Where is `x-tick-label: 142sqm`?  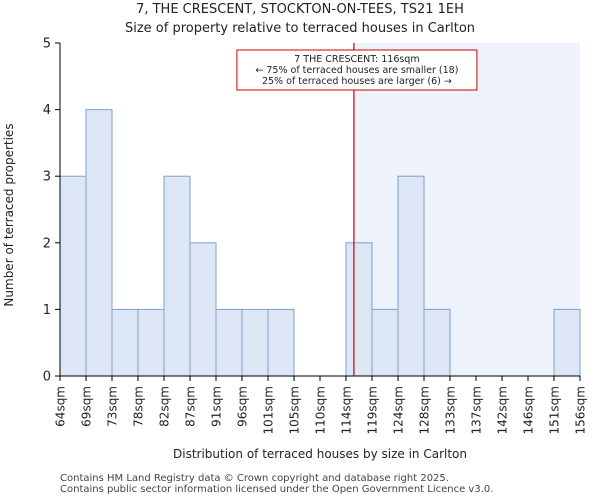 x-tick-label: 142sqm is located at coordinates (503, 410).